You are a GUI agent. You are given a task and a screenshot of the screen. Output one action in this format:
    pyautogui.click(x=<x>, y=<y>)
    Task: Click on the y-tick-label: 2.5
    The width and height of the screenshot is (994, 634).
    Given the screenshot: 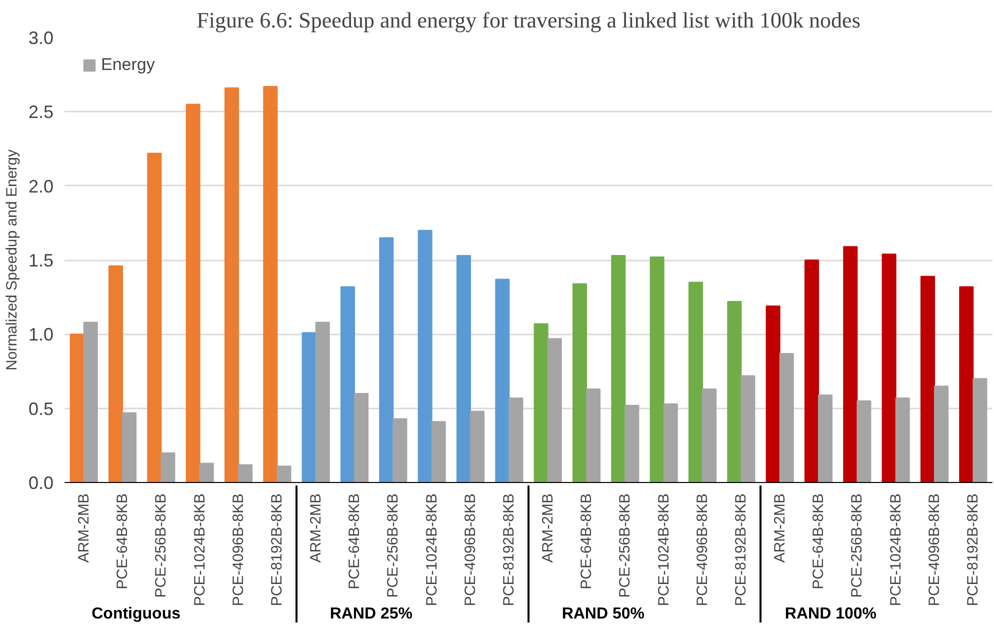 What is the action you would take?
    pyautogui.click(x=41, y=112)
    